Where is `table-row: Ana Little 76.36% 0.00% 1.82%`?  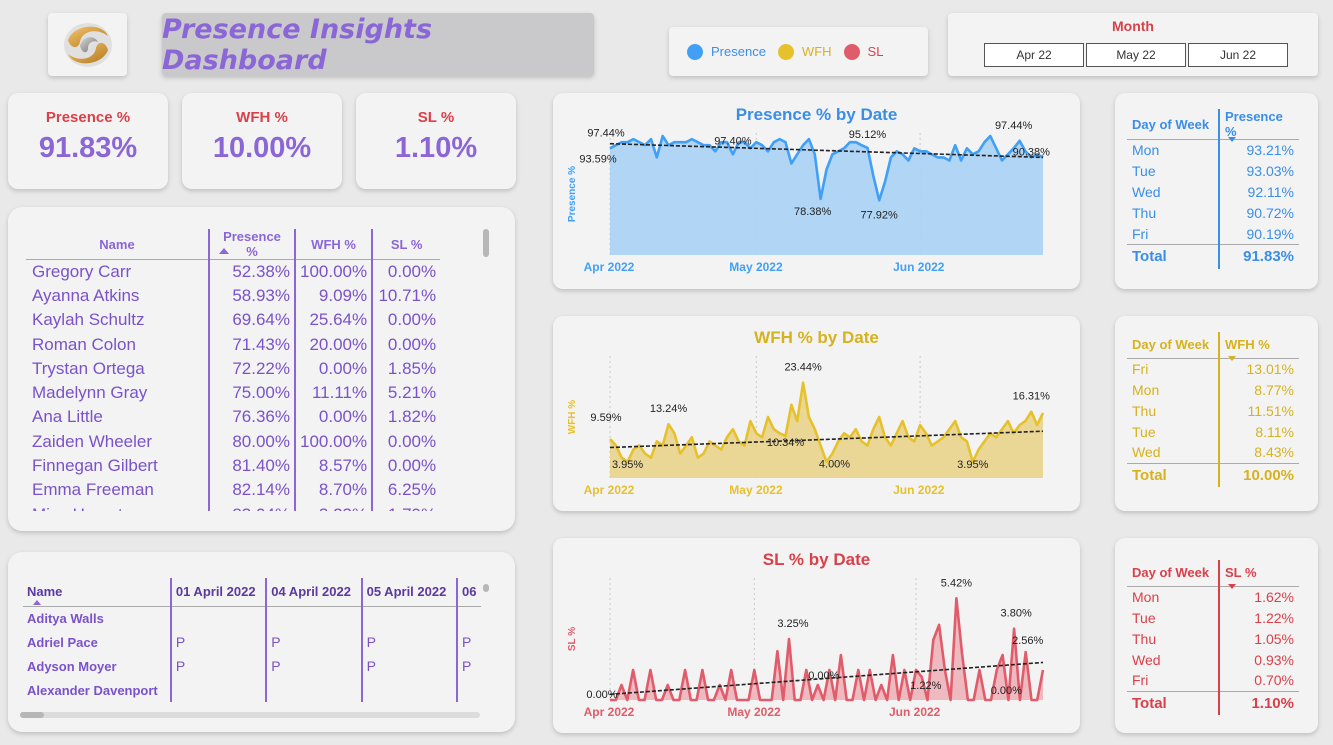
table-row: Ana Little 76.36% 0.00% 1.82% is located at coordinates (233, 417).